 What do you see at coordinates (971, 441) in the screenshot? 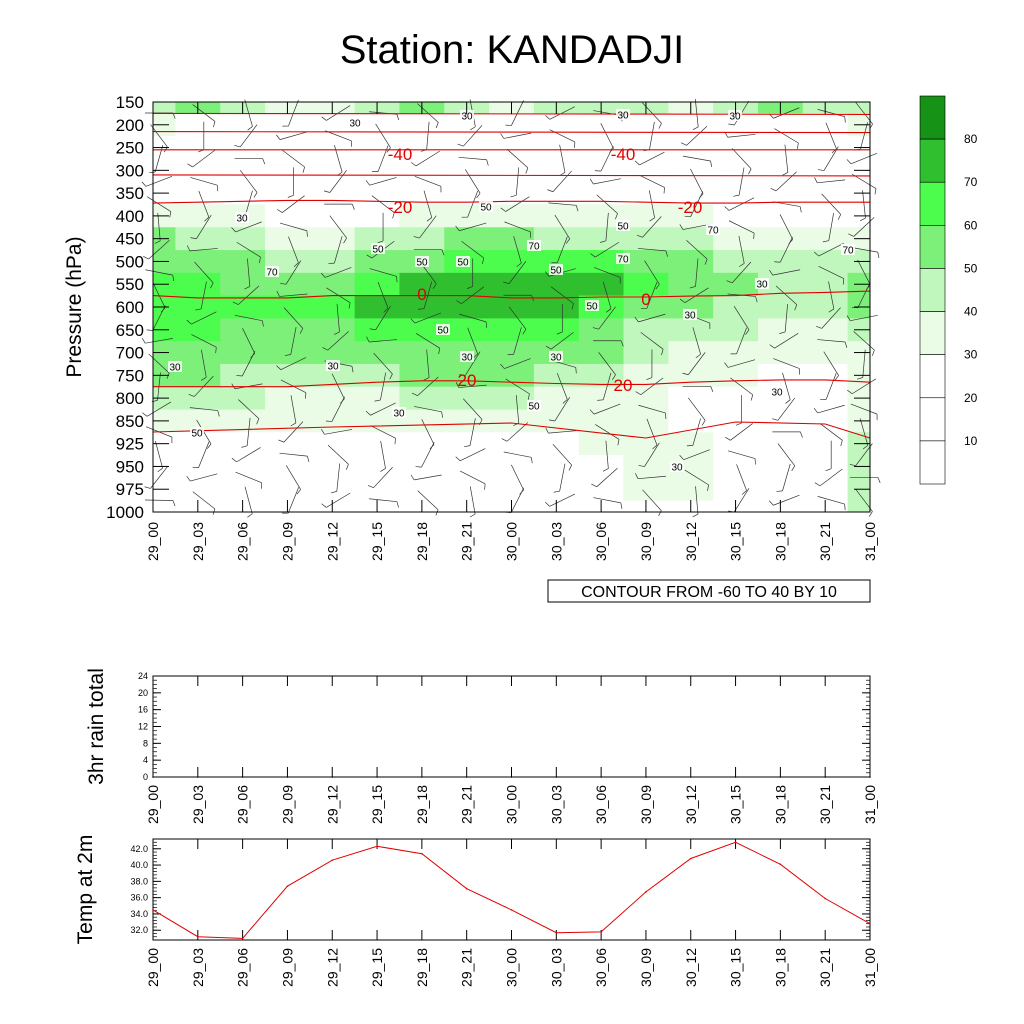
I see `colorbar-label: 10` at bounding box center [971, 441].